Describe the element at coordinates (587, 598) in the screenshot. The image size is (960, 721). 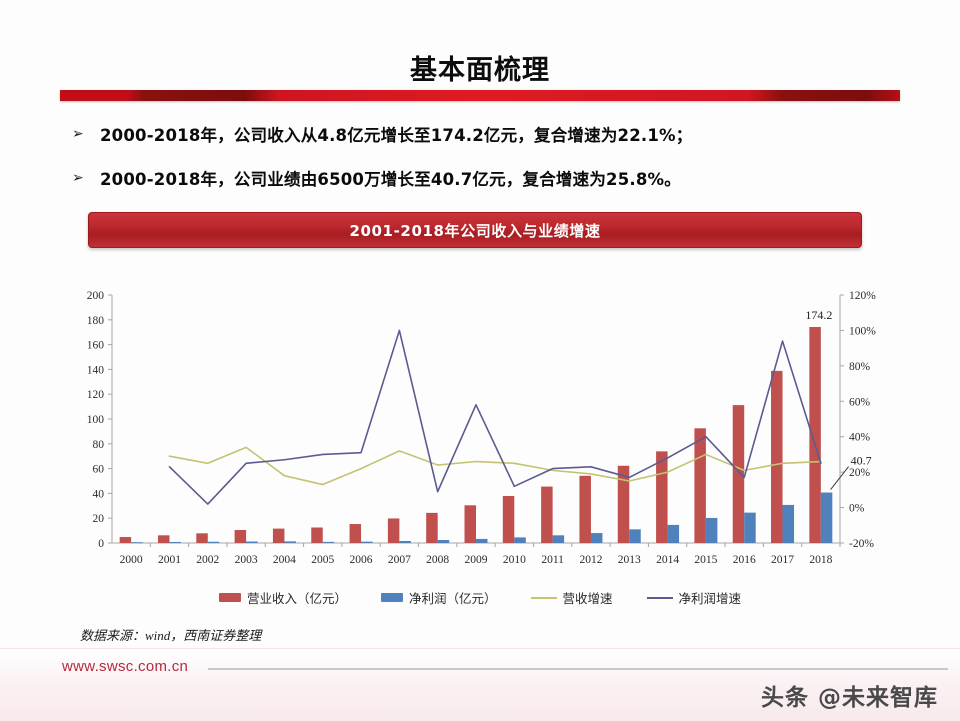
I see `legend-label: 营收增速` at that location.